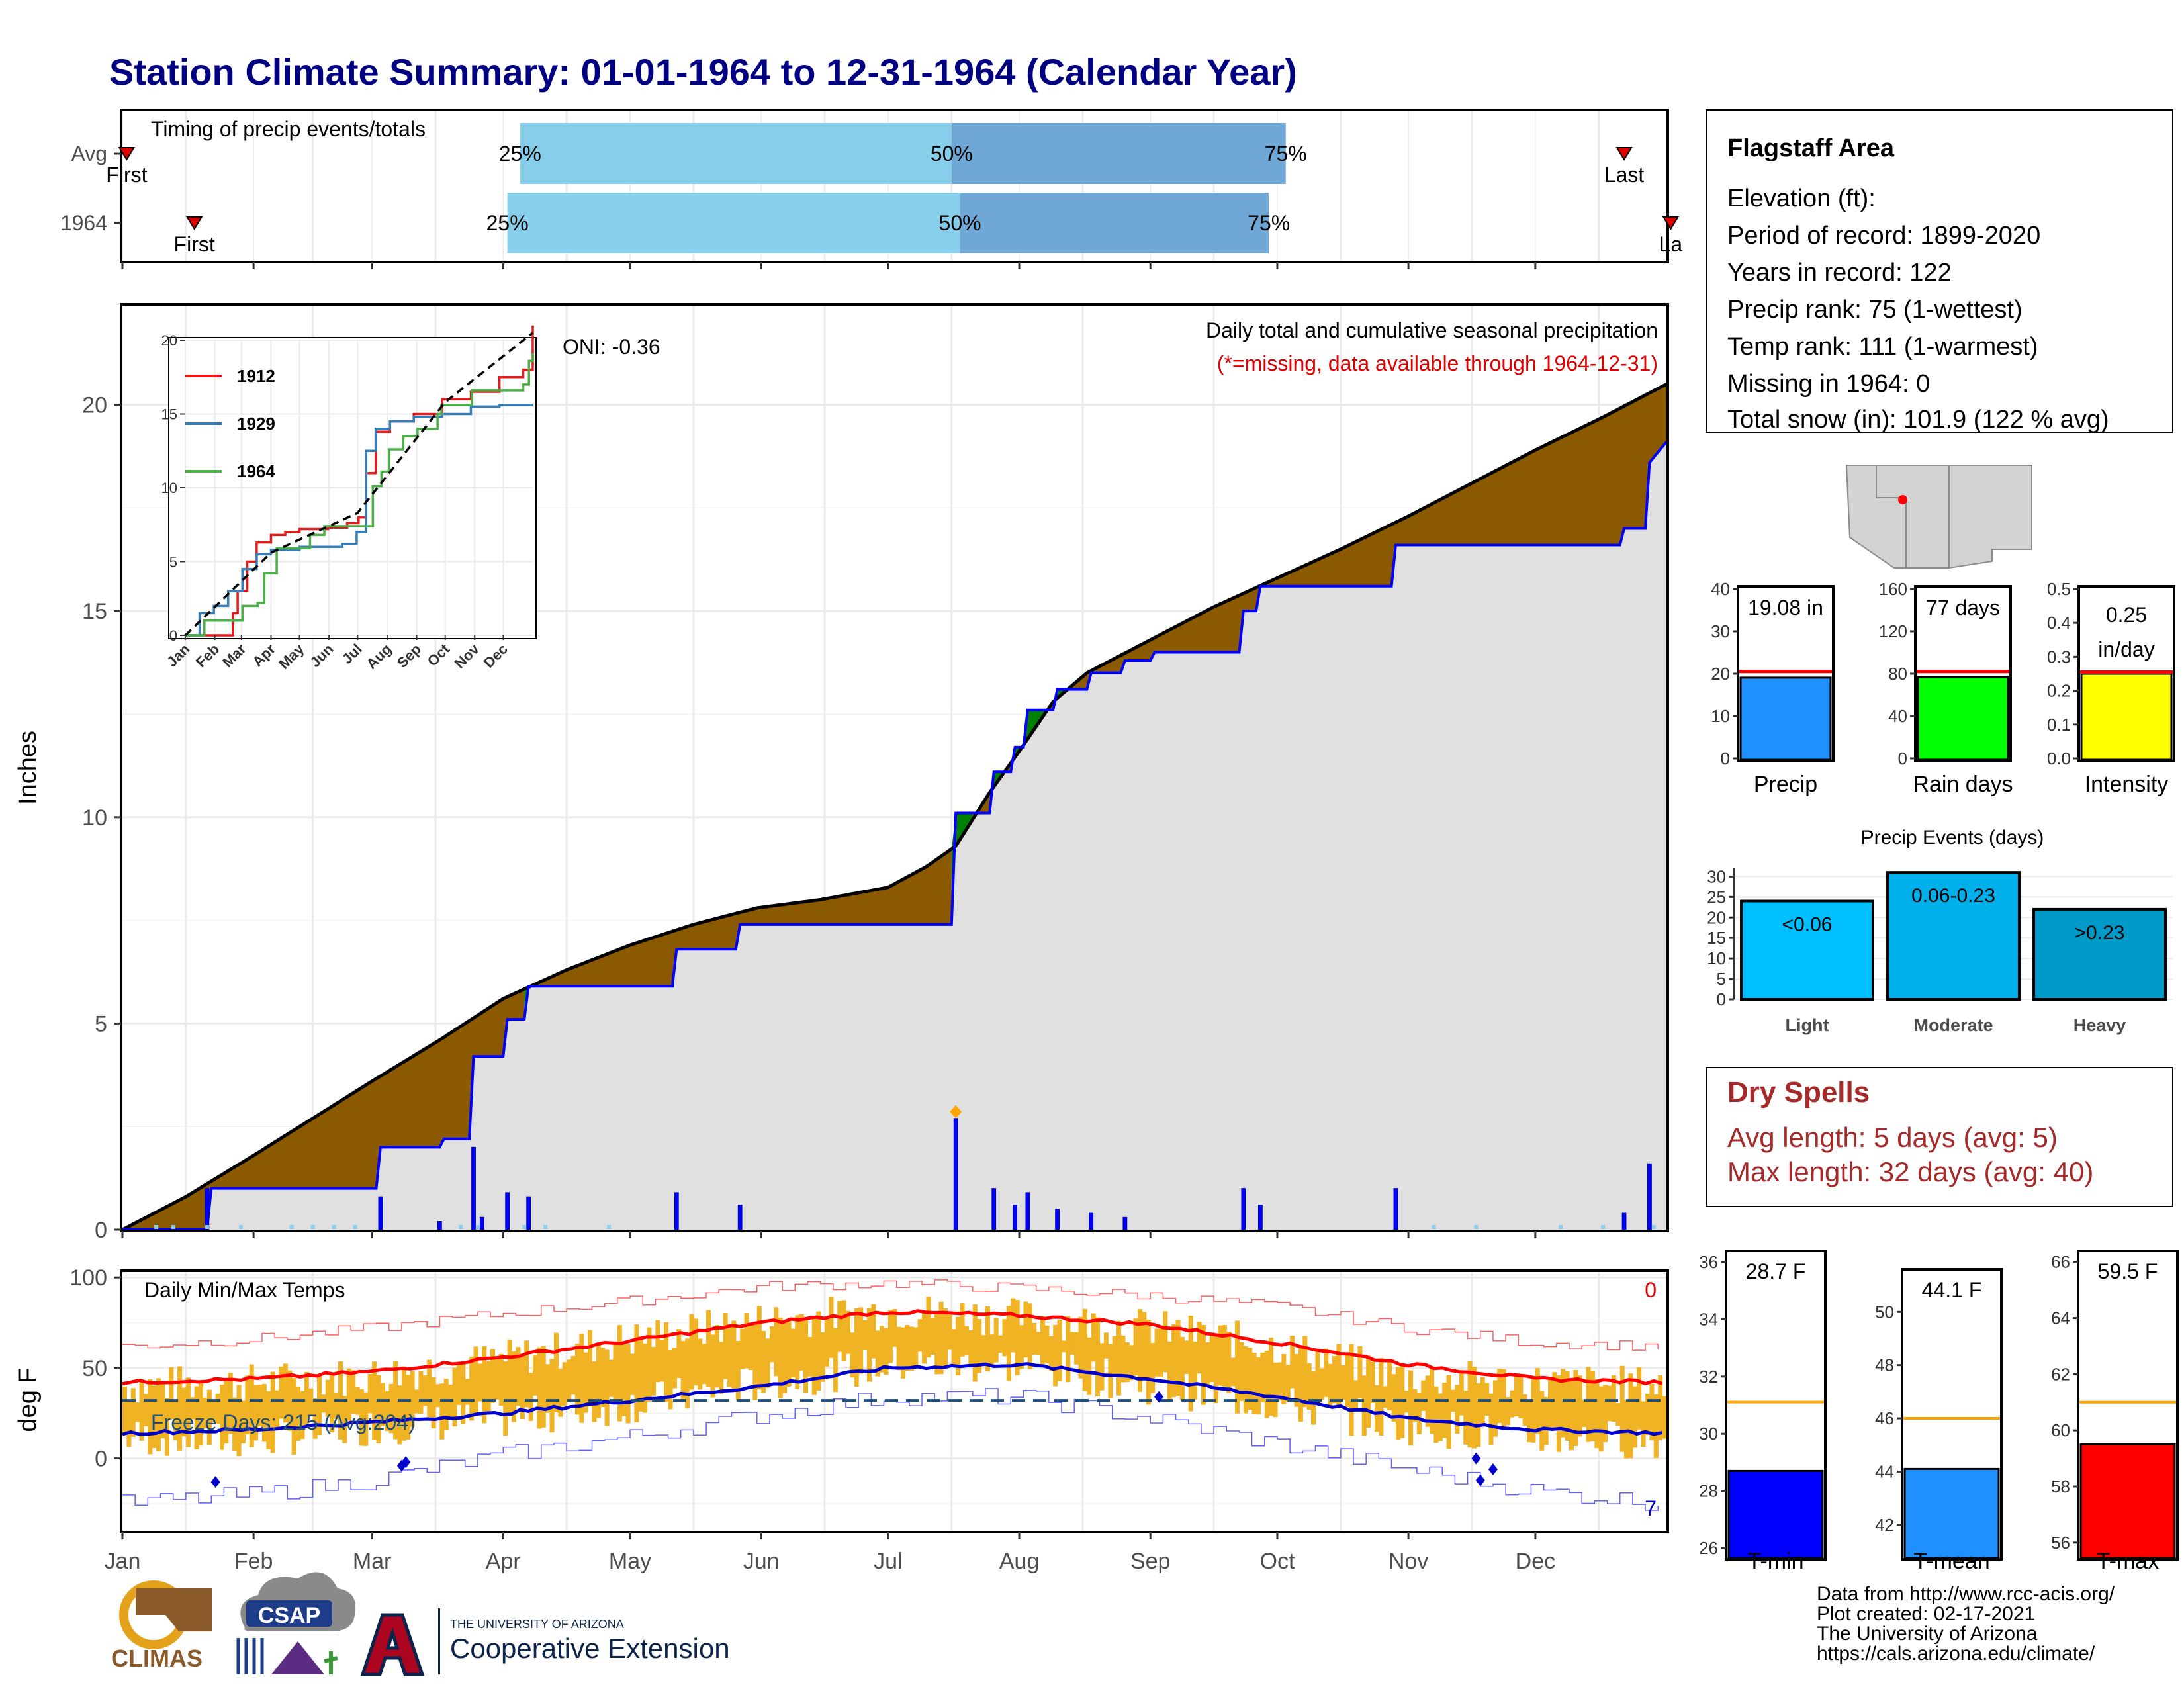 The image size is (2184, 1691). Describe the element at coordinates (123, 1561) in the screenshot. I see `temp-xtick-label: Jan` at that location.